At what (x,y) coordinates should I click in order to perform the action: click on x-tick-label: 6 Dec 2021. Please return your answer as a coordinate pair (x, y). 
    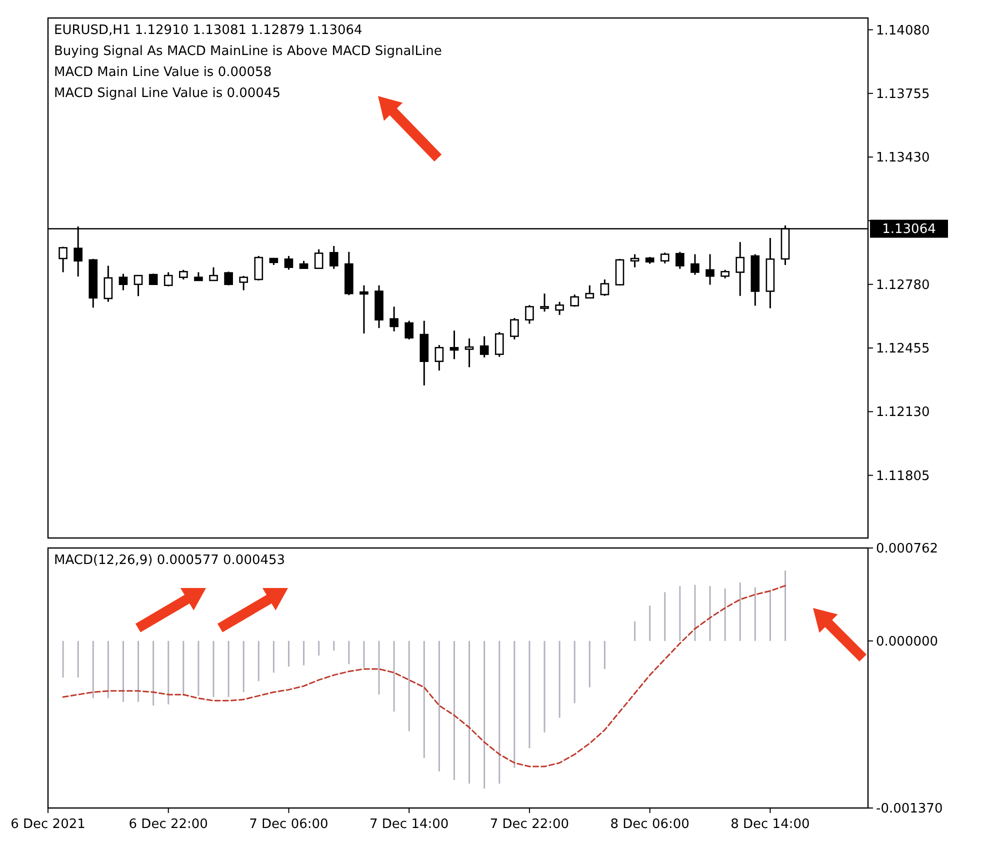
    Looking at the image, I should click on (48, 824).